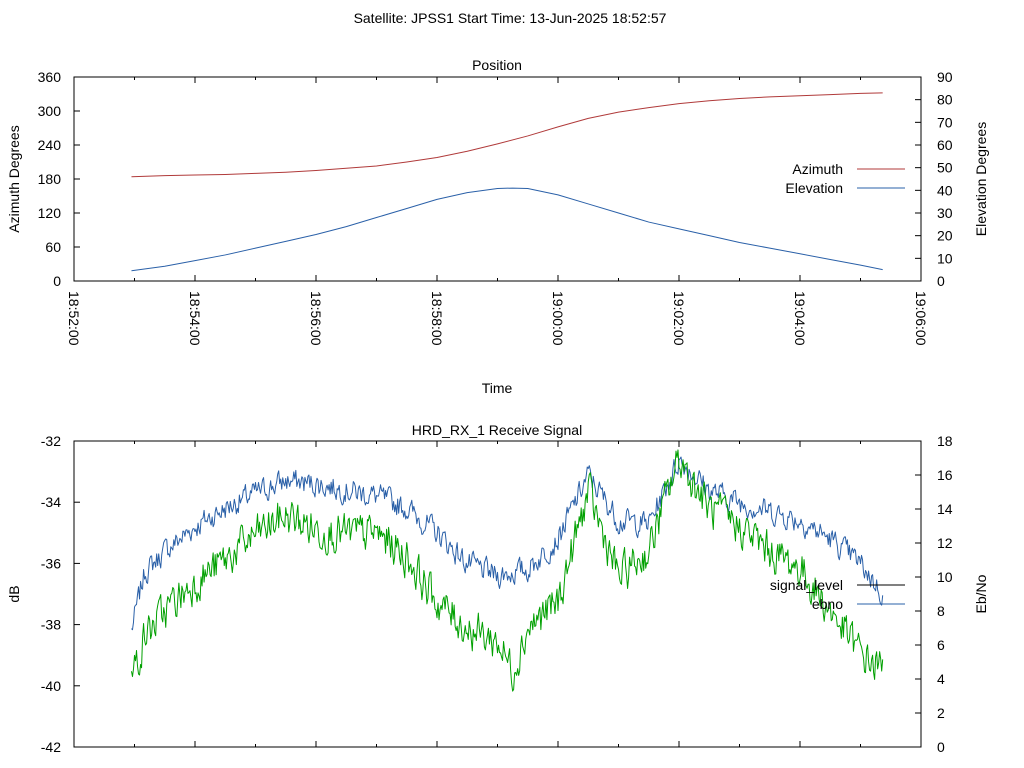 Image resolution: width=1024 pixels, height=768 pixels. I want to click on elevation-axis-tick-label: 0, so click(941, 281).